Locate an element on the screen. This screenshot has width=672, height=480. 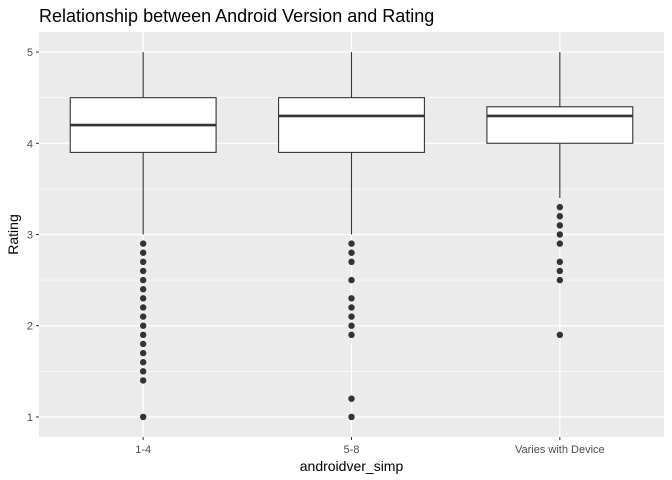
y-axis: 1 2 3 4 5 is located at coordinates (33, 235).